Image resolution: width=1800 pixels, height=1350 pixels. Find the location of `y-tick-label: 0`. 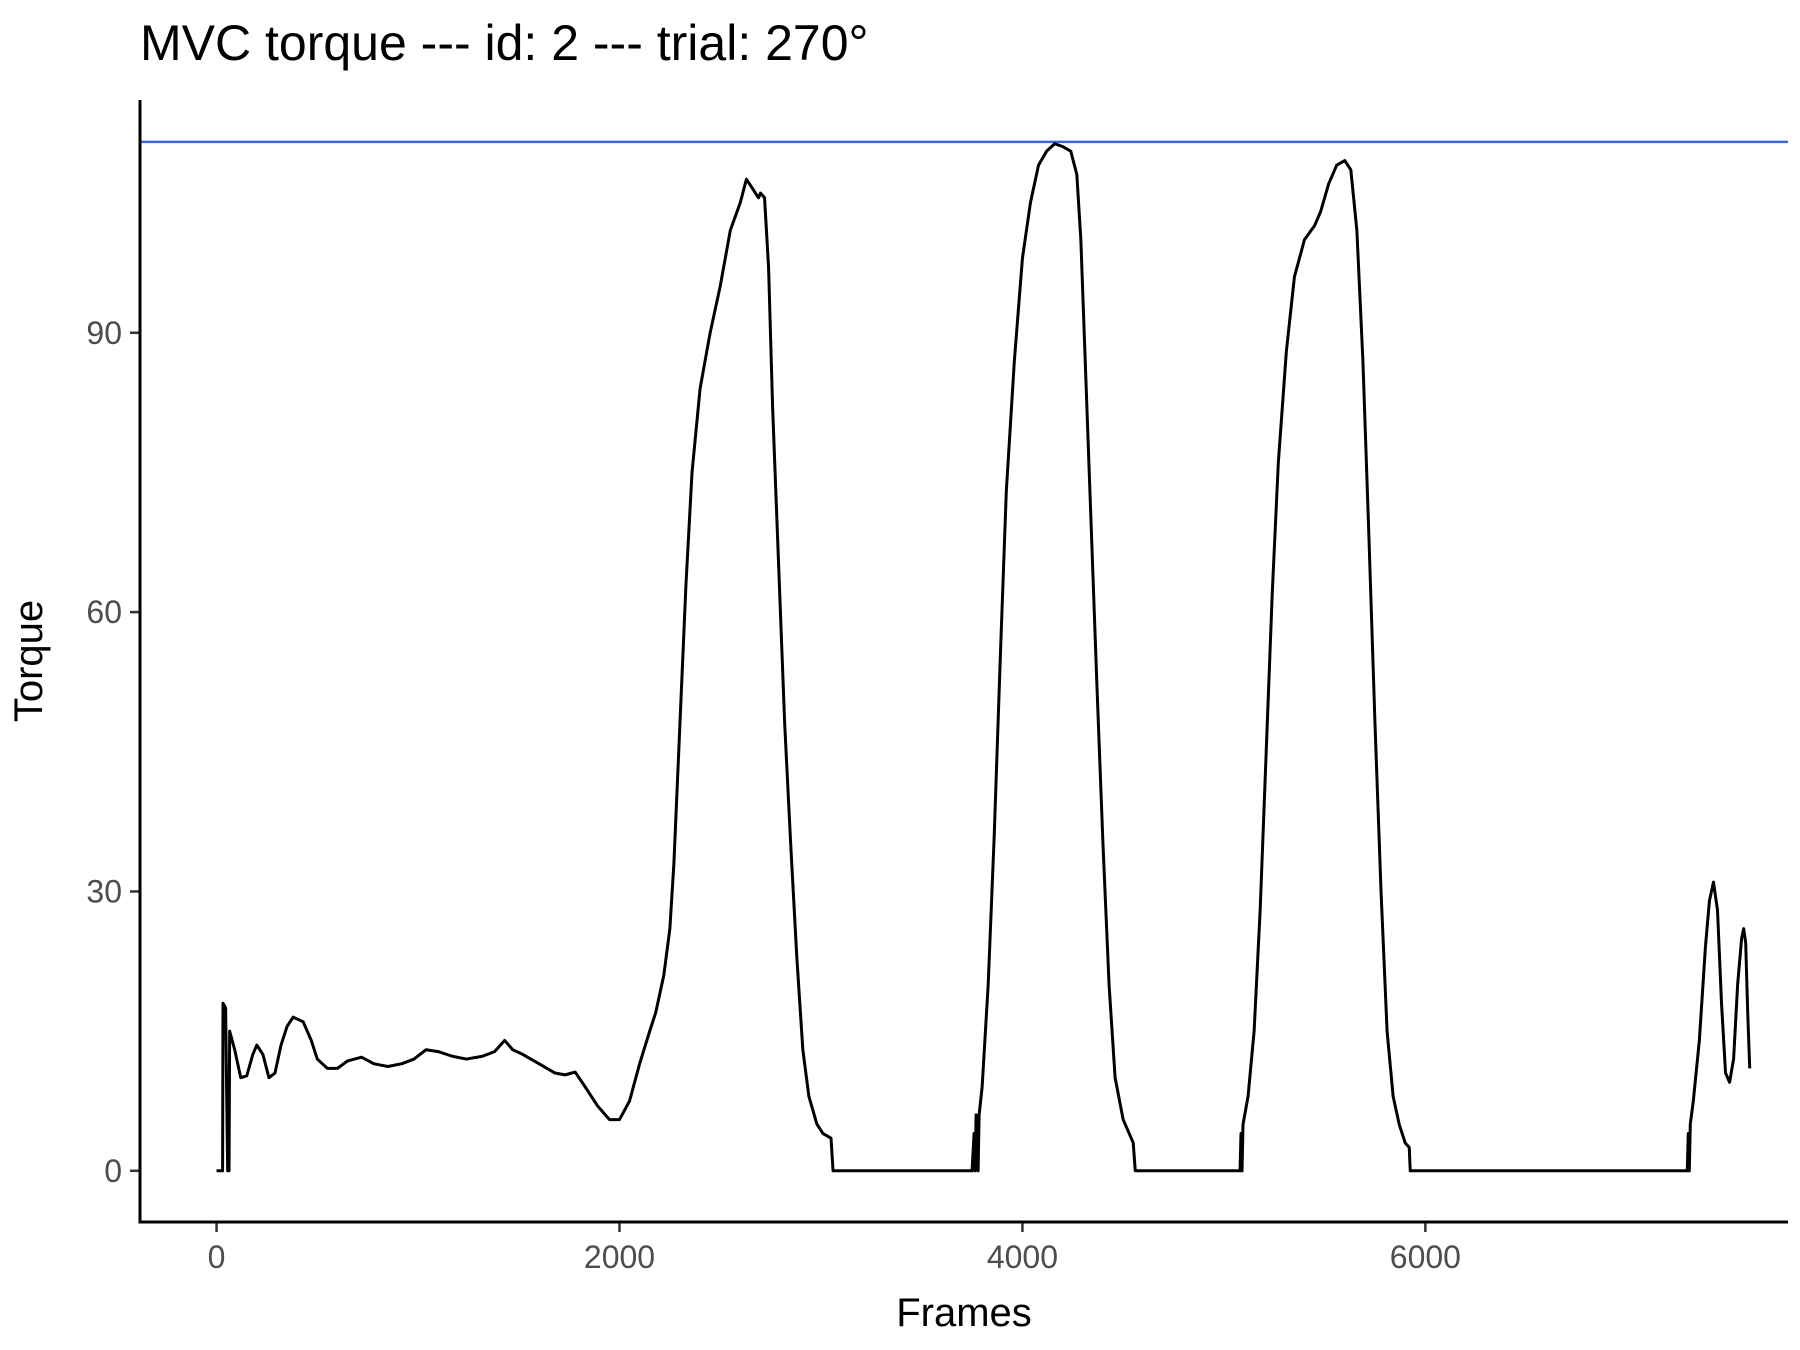

y-tick-label: 0 is located at coordinates (113, 1171).